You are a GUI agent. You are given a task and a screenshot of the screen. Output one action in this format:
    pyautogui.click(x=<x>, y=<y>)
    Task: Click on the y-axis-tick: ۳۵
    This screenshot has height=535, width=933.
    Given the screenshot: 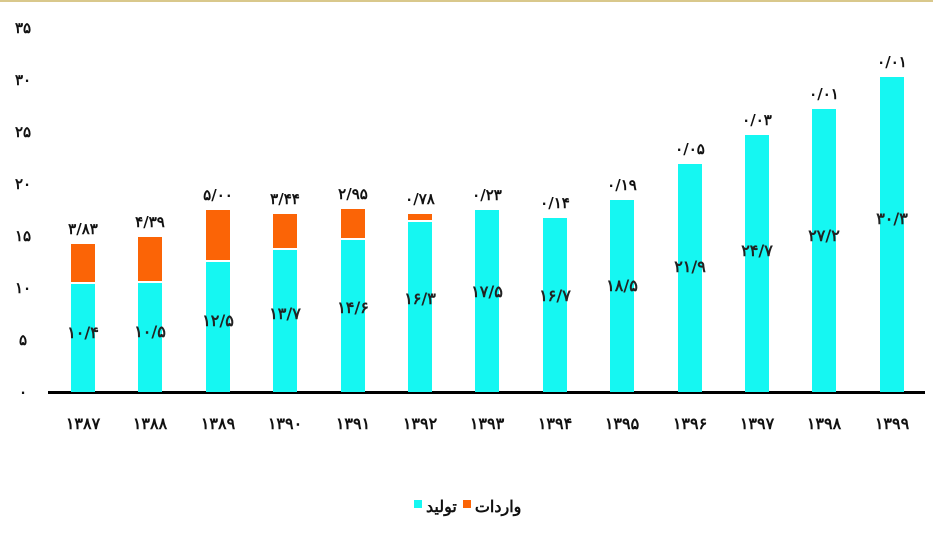 What is the action you would take?
    pyautogui.click(x=23, y=28)
    